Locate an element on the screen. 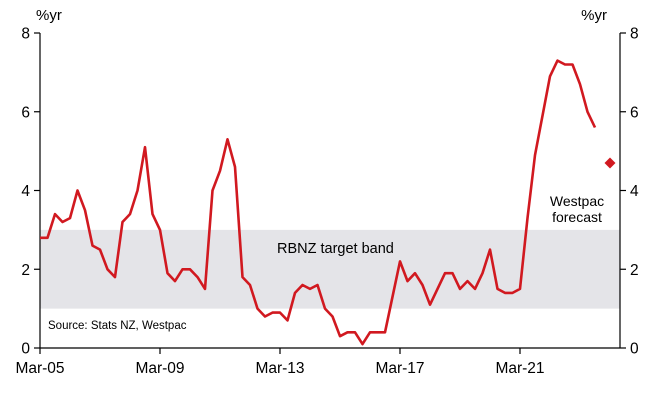 This screenshot has width=657, height=411. y-axis-unit-left: %yr is located at coordinates (49, 15).